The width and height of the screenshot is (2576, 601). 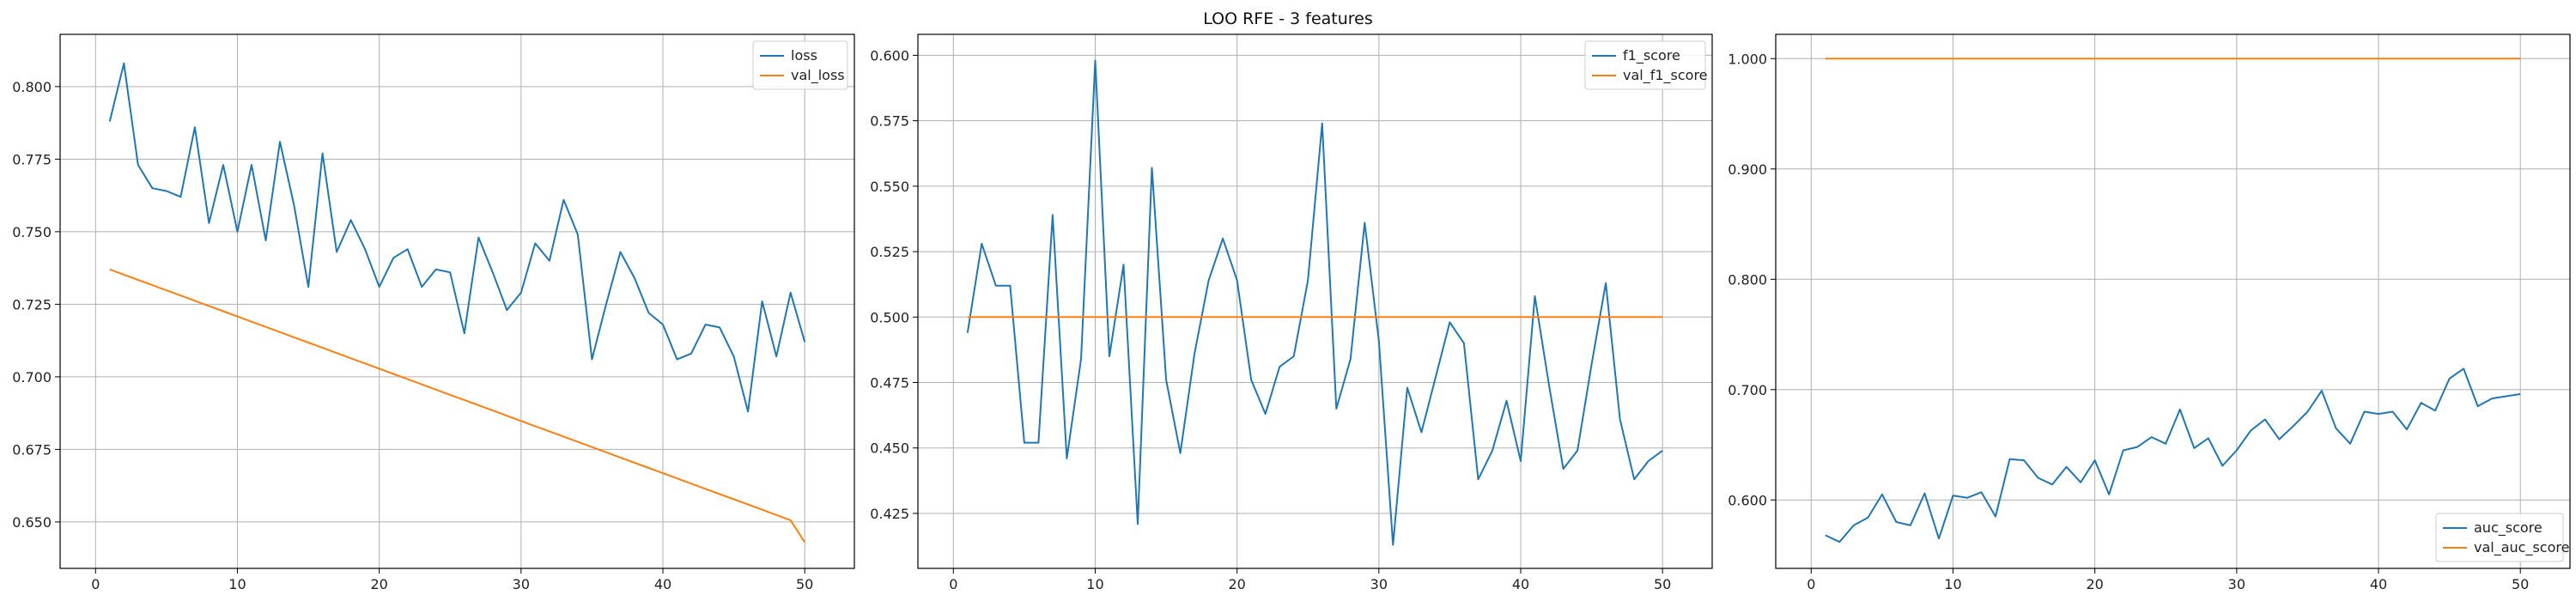 What do you see at coordinates (32, 449) in the screenshot?
I see `y-tick-label: 0.675` at bounding box center [32, 449].